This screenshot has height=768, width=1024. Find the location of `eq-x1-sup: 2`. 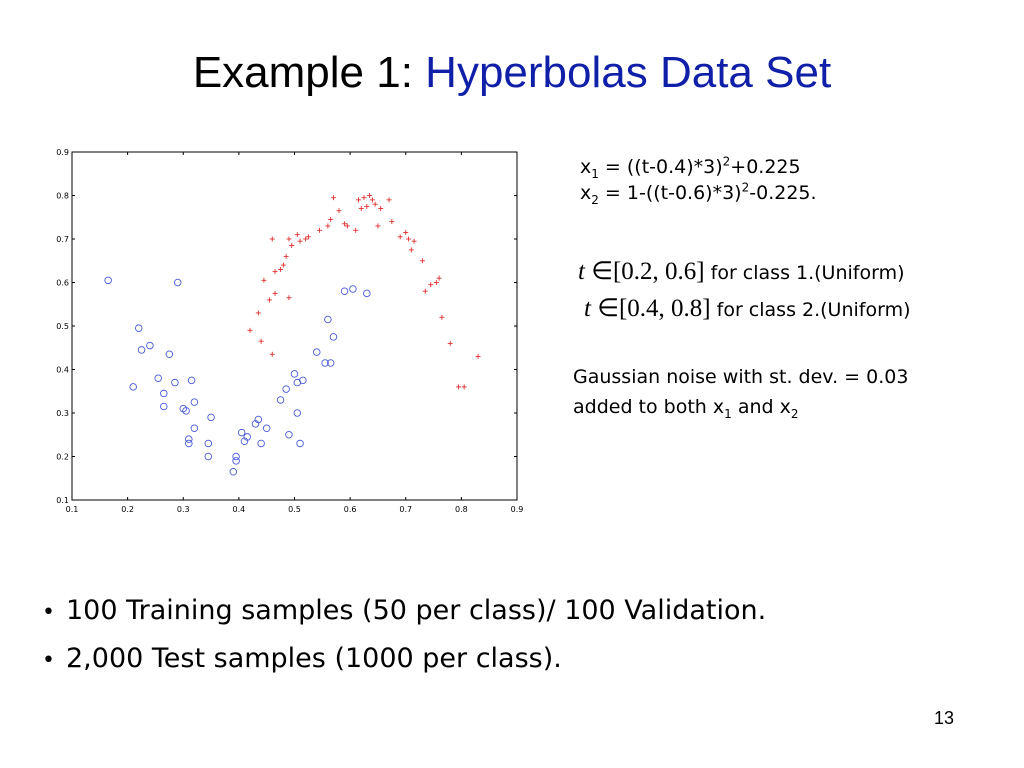

eq-x1-sup: 2 is located at coordinates (726, 161).